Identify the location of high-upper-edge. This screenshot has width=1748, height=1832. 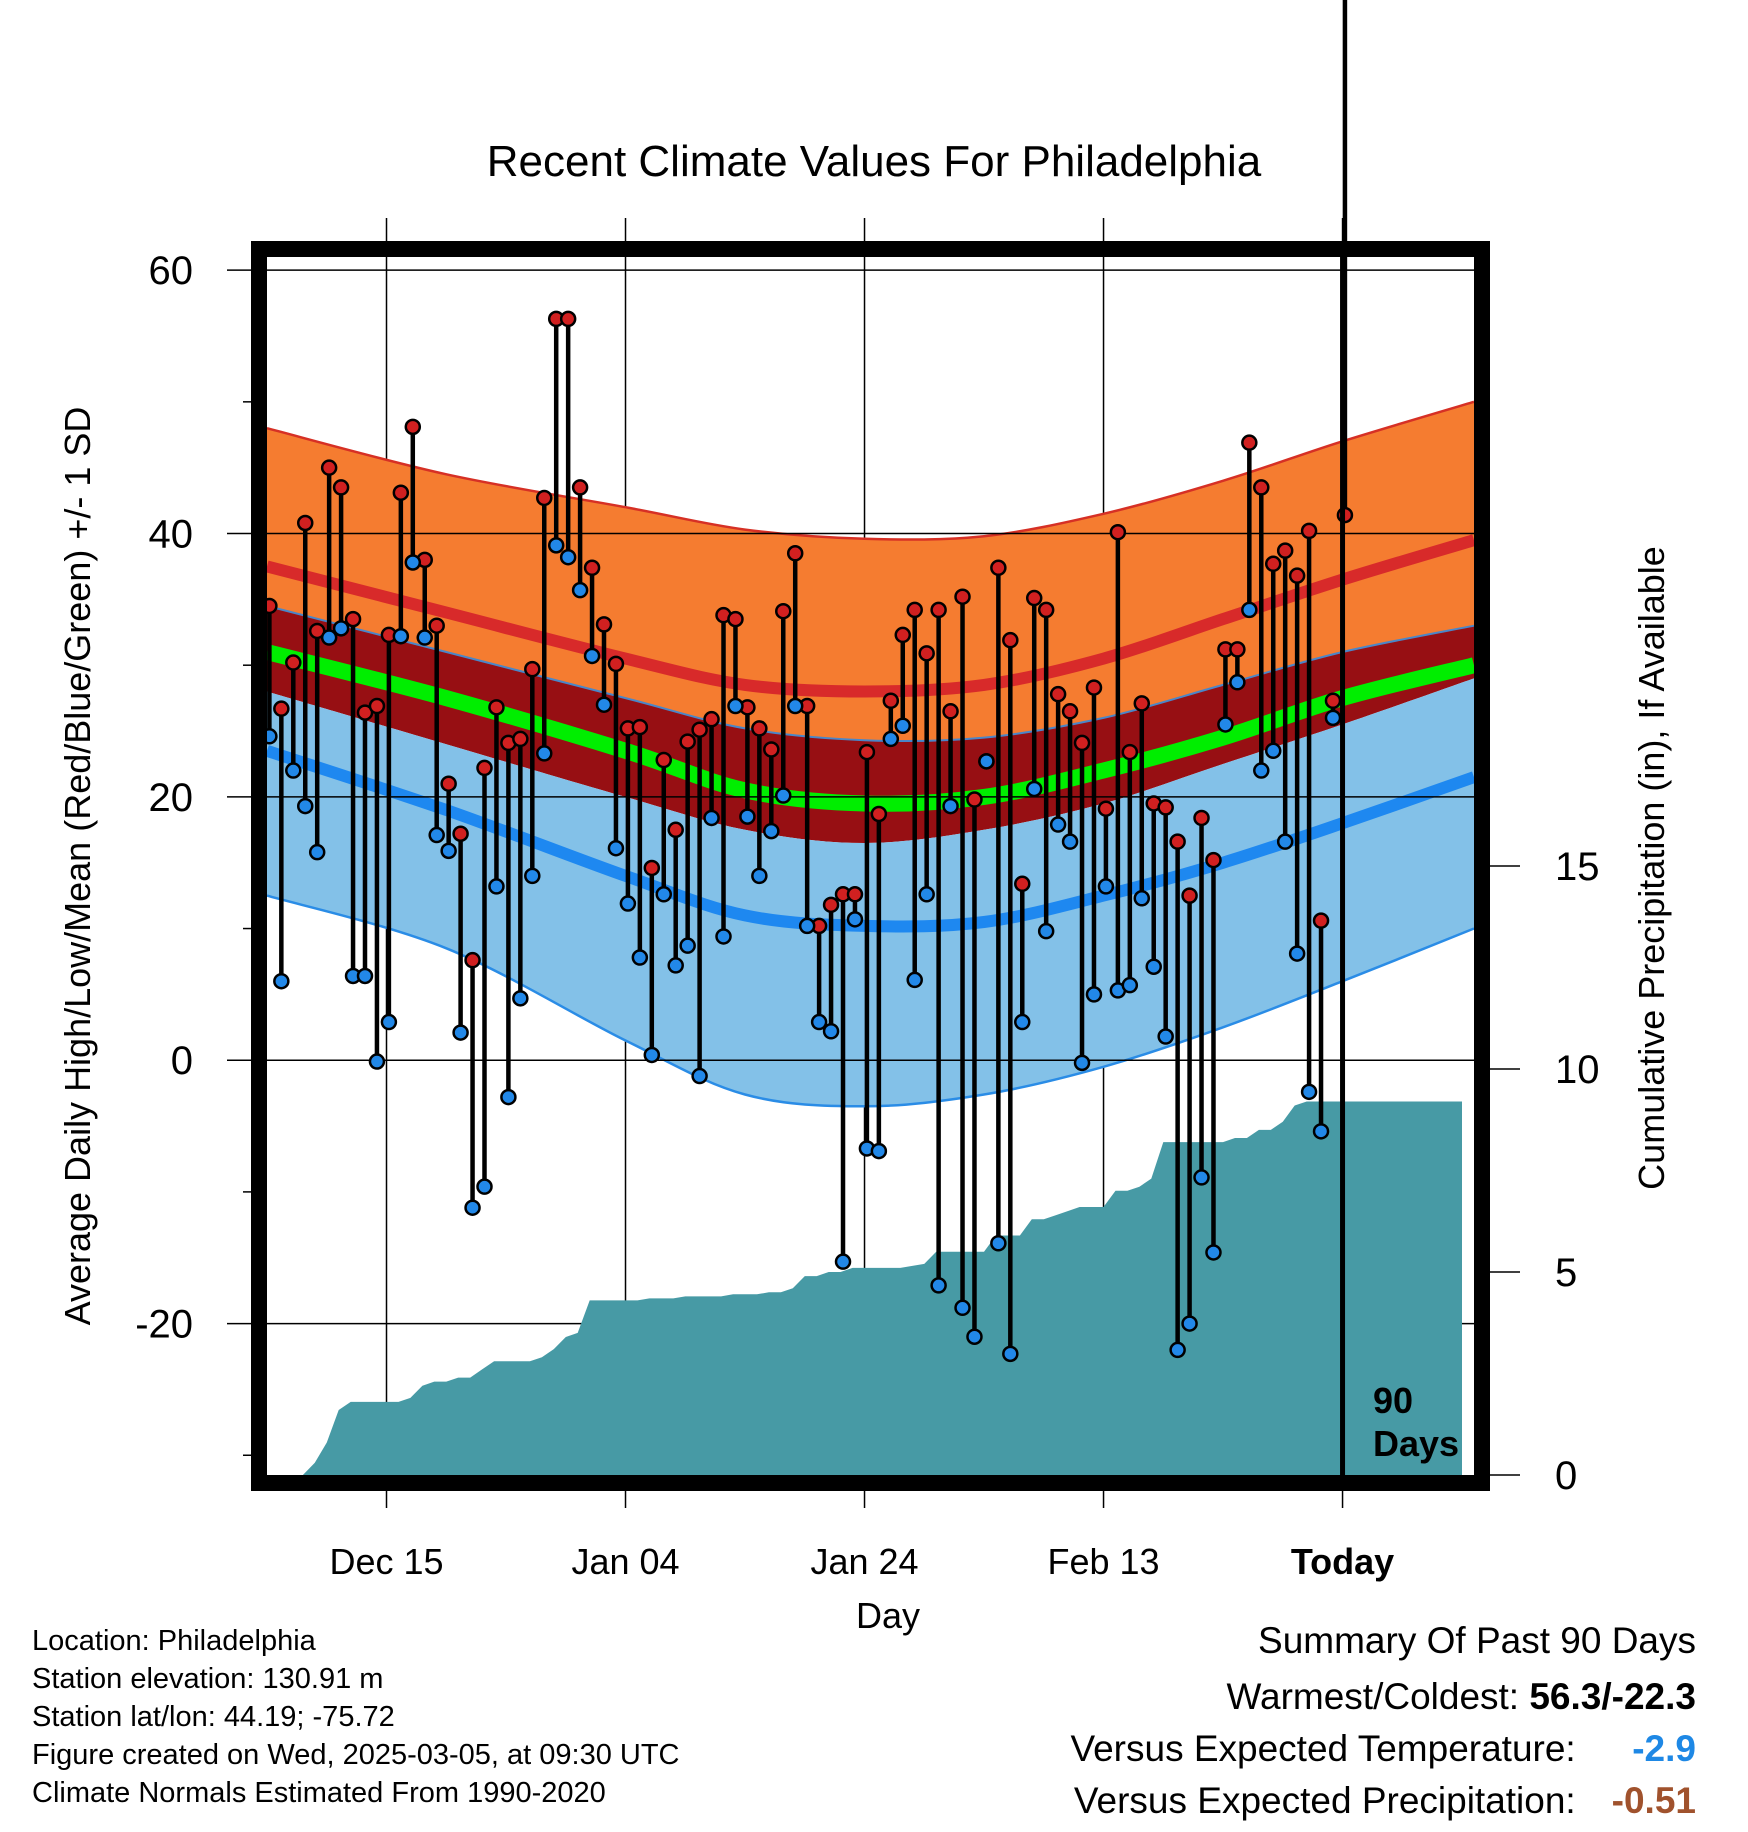
(870, 470).